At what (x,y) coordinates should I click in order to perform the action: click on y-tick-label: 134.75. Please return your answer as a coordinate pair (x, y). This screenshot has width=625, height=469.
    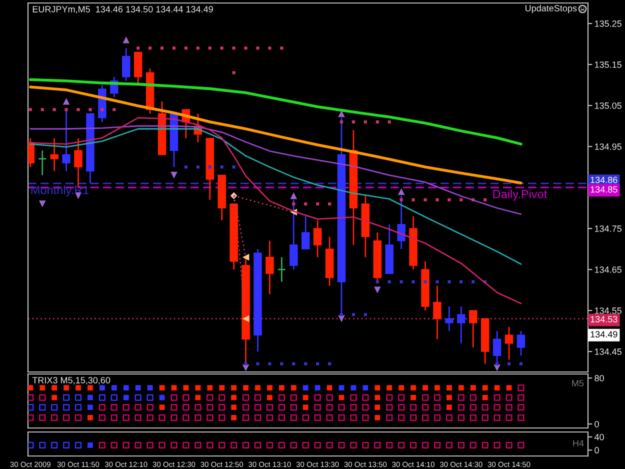
    Looking at the image, I should click on (608, 228).